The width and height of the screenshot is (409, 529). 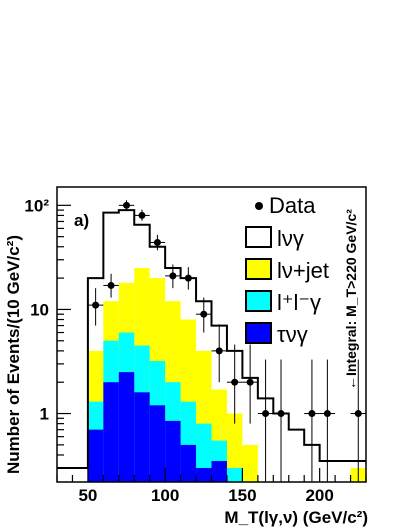 What do you see at coordinates (204, 452) in the screenshot?
I see `bar-l⁺l⁻γ-9` at bounding box center [204, 452].